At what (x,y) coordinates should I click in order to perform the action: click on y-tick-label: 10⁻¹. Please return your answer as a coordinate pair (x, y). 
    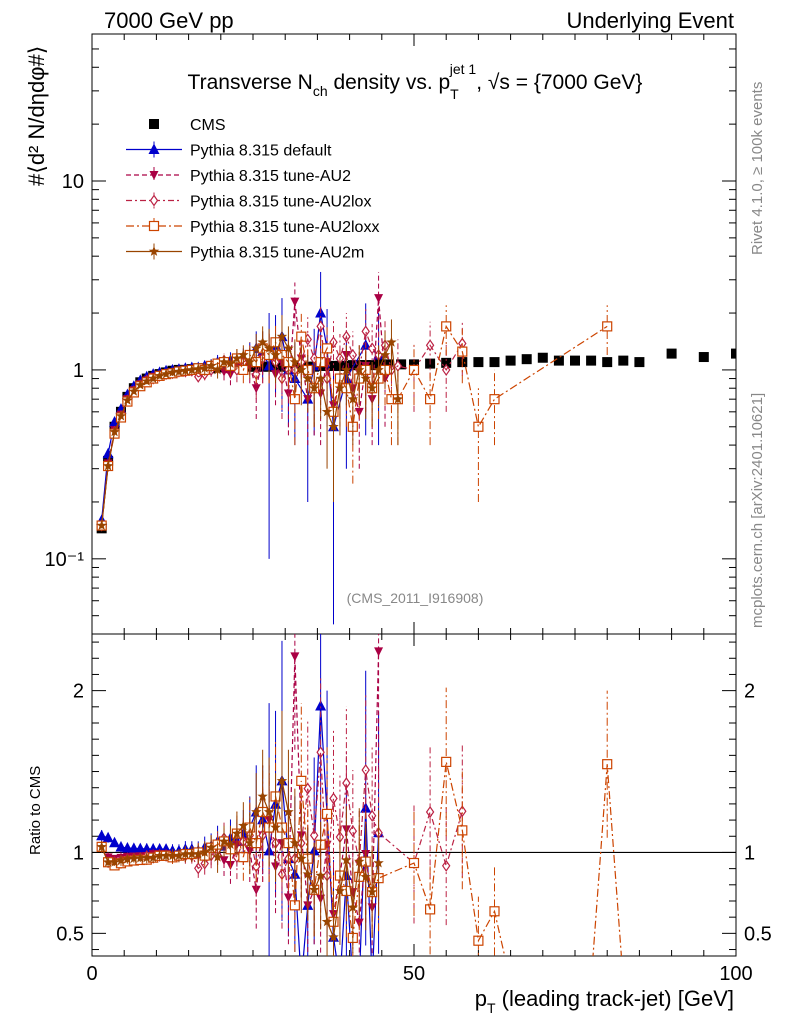
    Looking at the image, I should click on (65, 560).